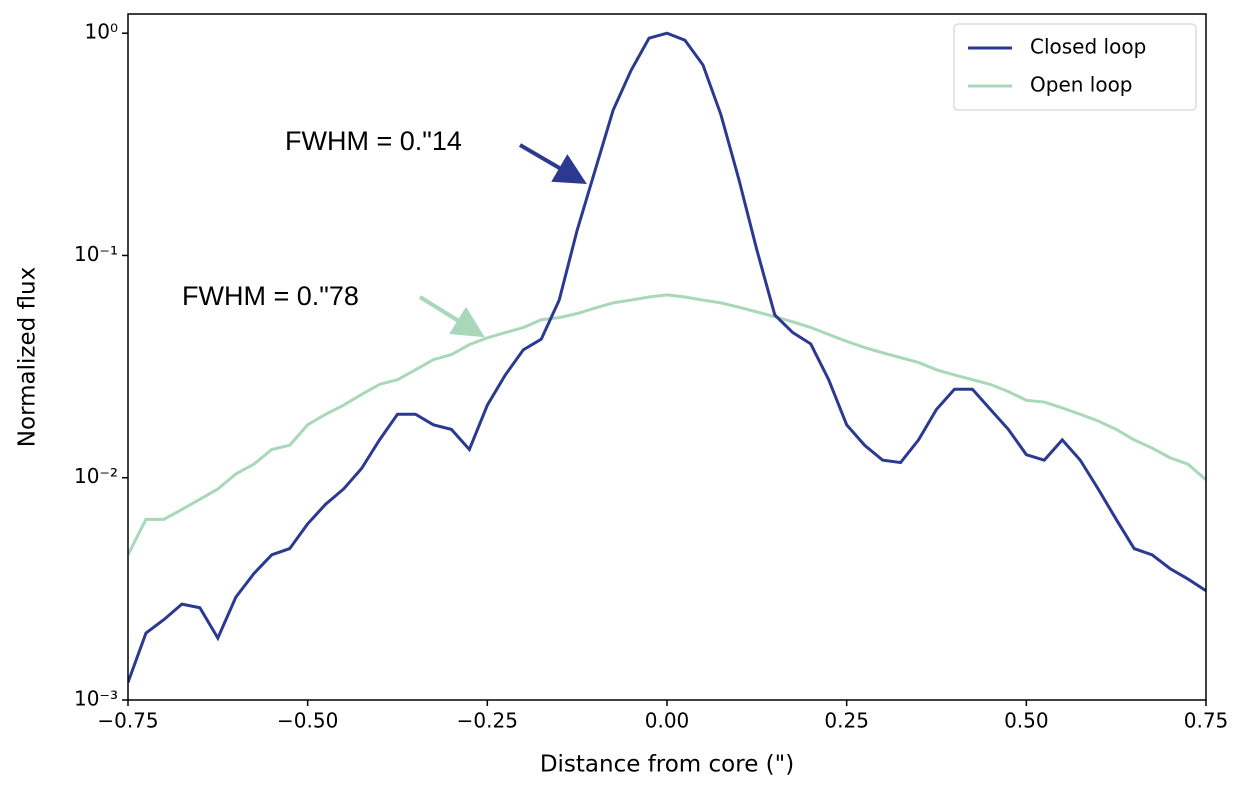 This screenshot has height=785, width=1236. Describe the element at coordinates (1088, 47) in the screenshot. I see `legend-label: Closed loop` at that location.